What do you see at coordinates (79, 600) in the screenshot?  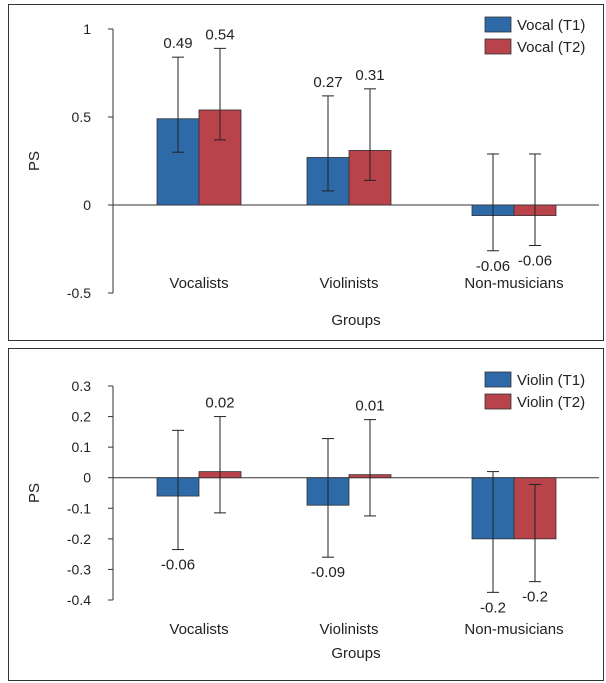 I see `y-tick-label: -0.4` at bounding box center [79, 600].